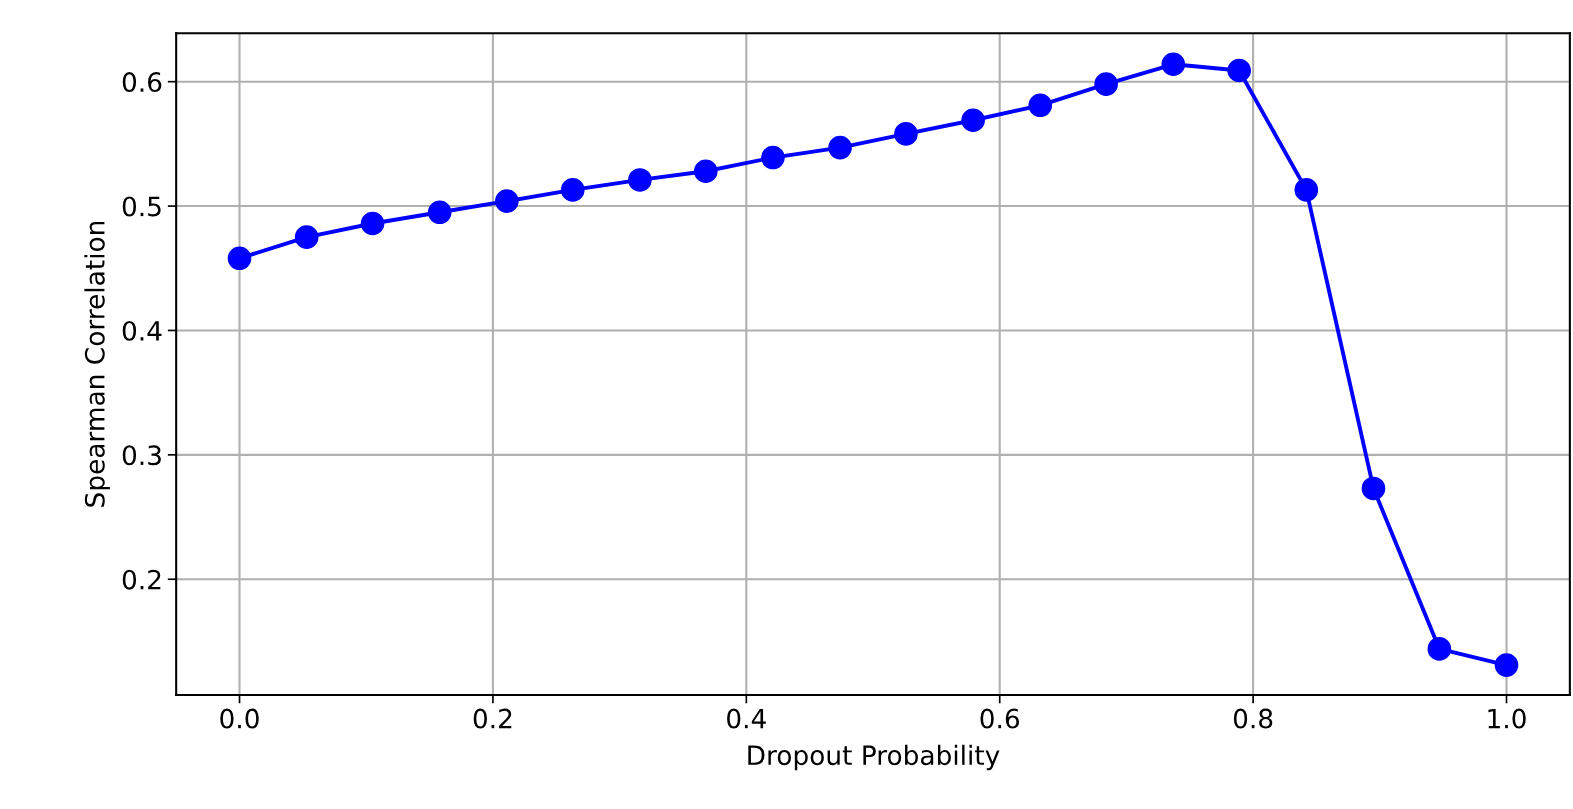 The image size is (1573, 809). I want to click on y-tick-label: 0.4, so click(142, 330).